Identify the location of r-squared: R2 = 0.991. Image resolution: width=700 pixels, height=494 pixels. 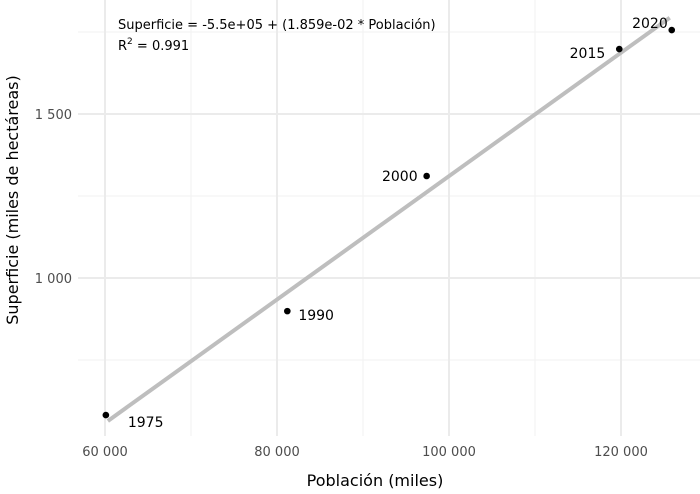
(153, 45).